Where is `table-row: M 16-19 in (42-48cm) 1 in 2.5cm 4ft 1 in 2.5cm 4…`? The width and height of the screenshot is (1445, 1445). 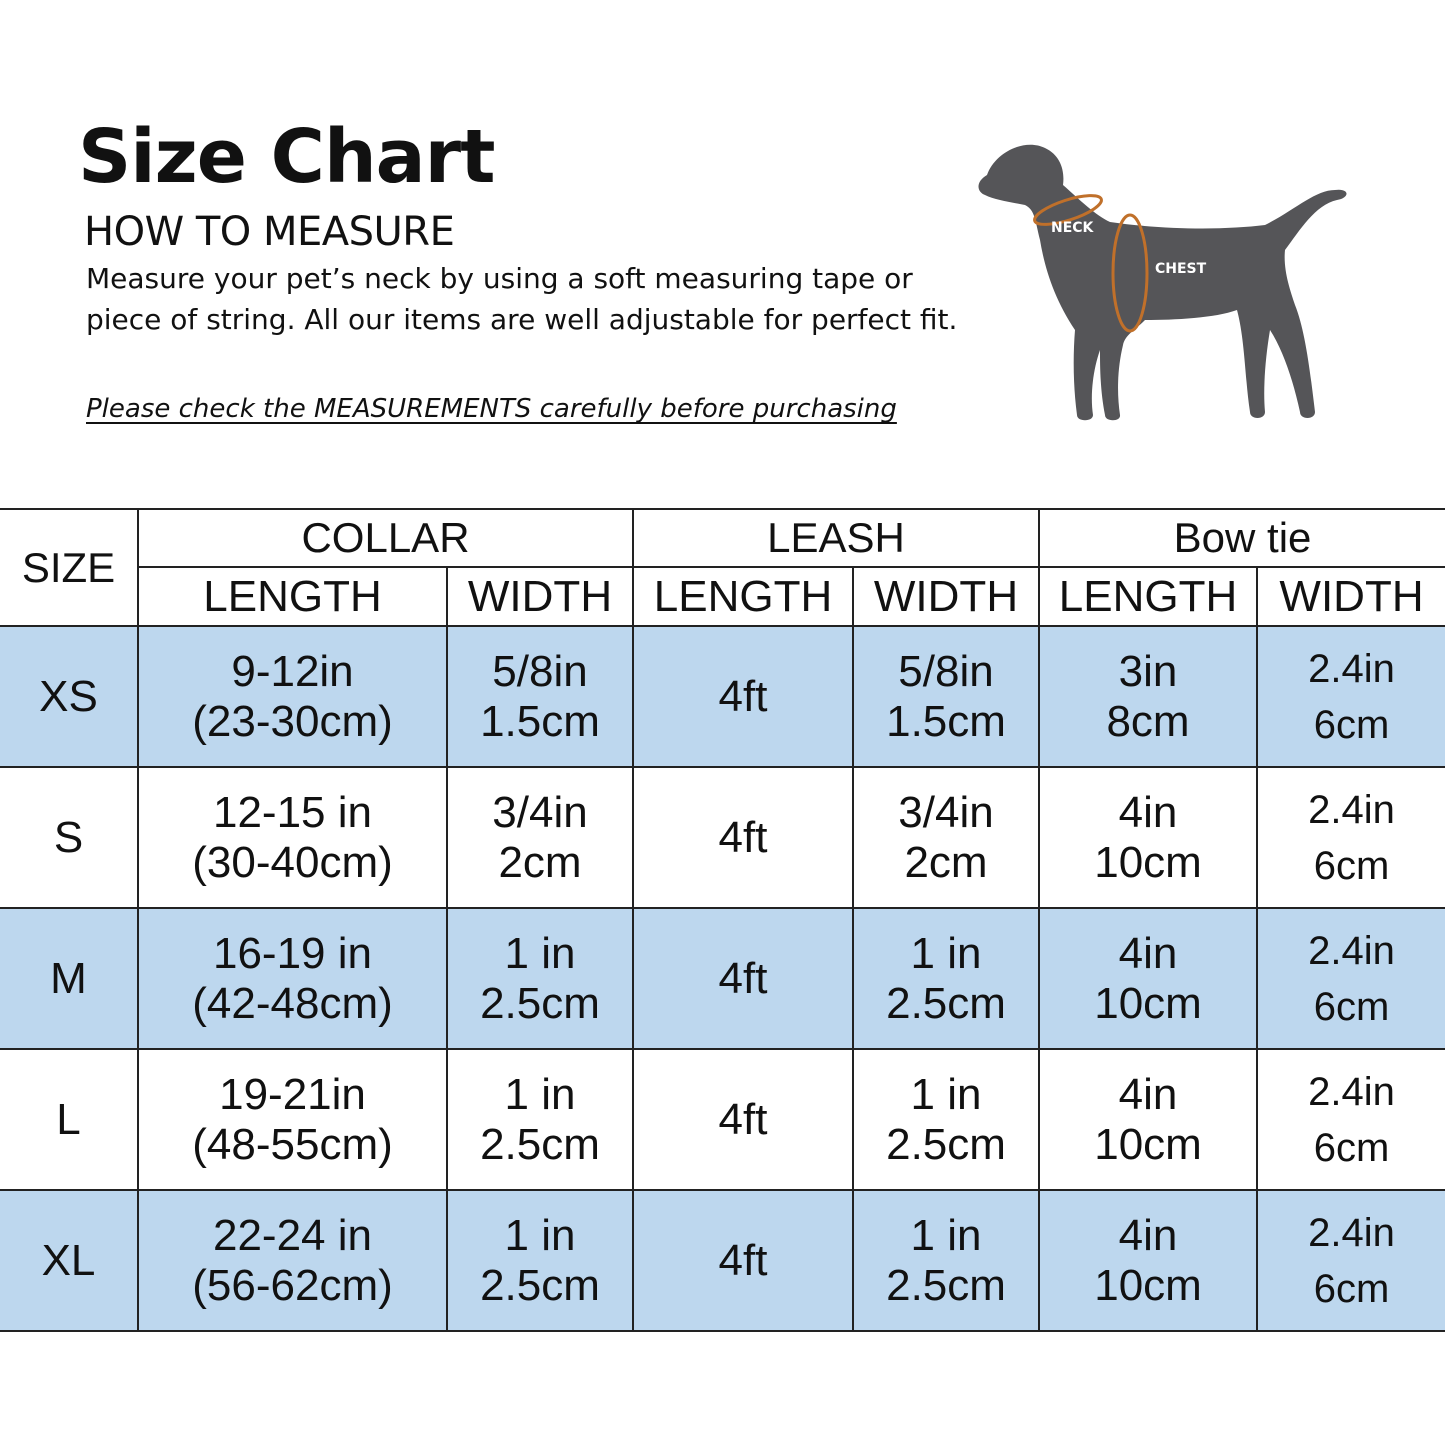
table-row: M 16-19 in (42-48cm) 1 in 2.5cm 4ft 1 in 2.5cm 4… is located at coordinates (722, 978).